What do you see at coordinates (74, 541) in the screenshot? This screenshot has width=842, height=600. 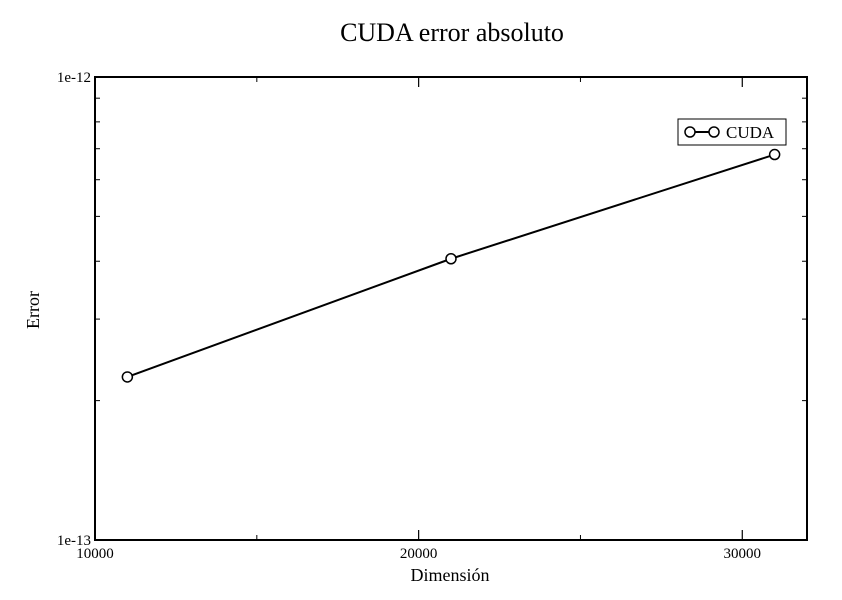 I see `y-tick-label: 1e-13` at bounding box center [74, 541].